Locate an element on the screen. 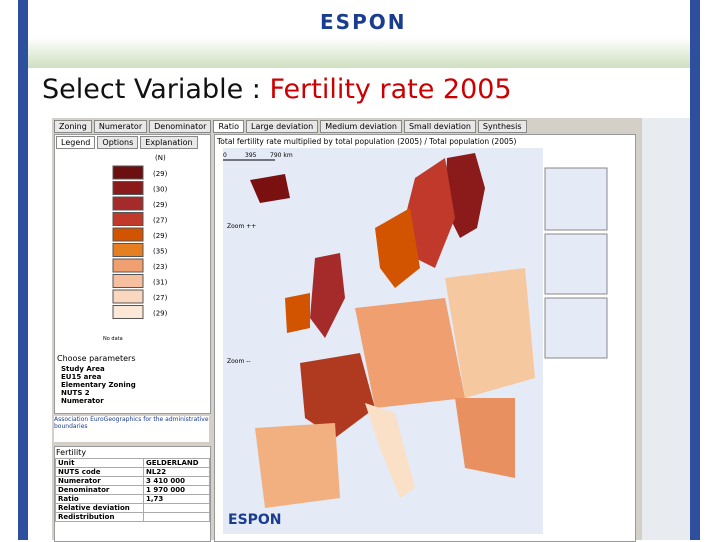 This screenshot has width=720, height=542. scale-label: 790 km is located at coordinates (281, 155).